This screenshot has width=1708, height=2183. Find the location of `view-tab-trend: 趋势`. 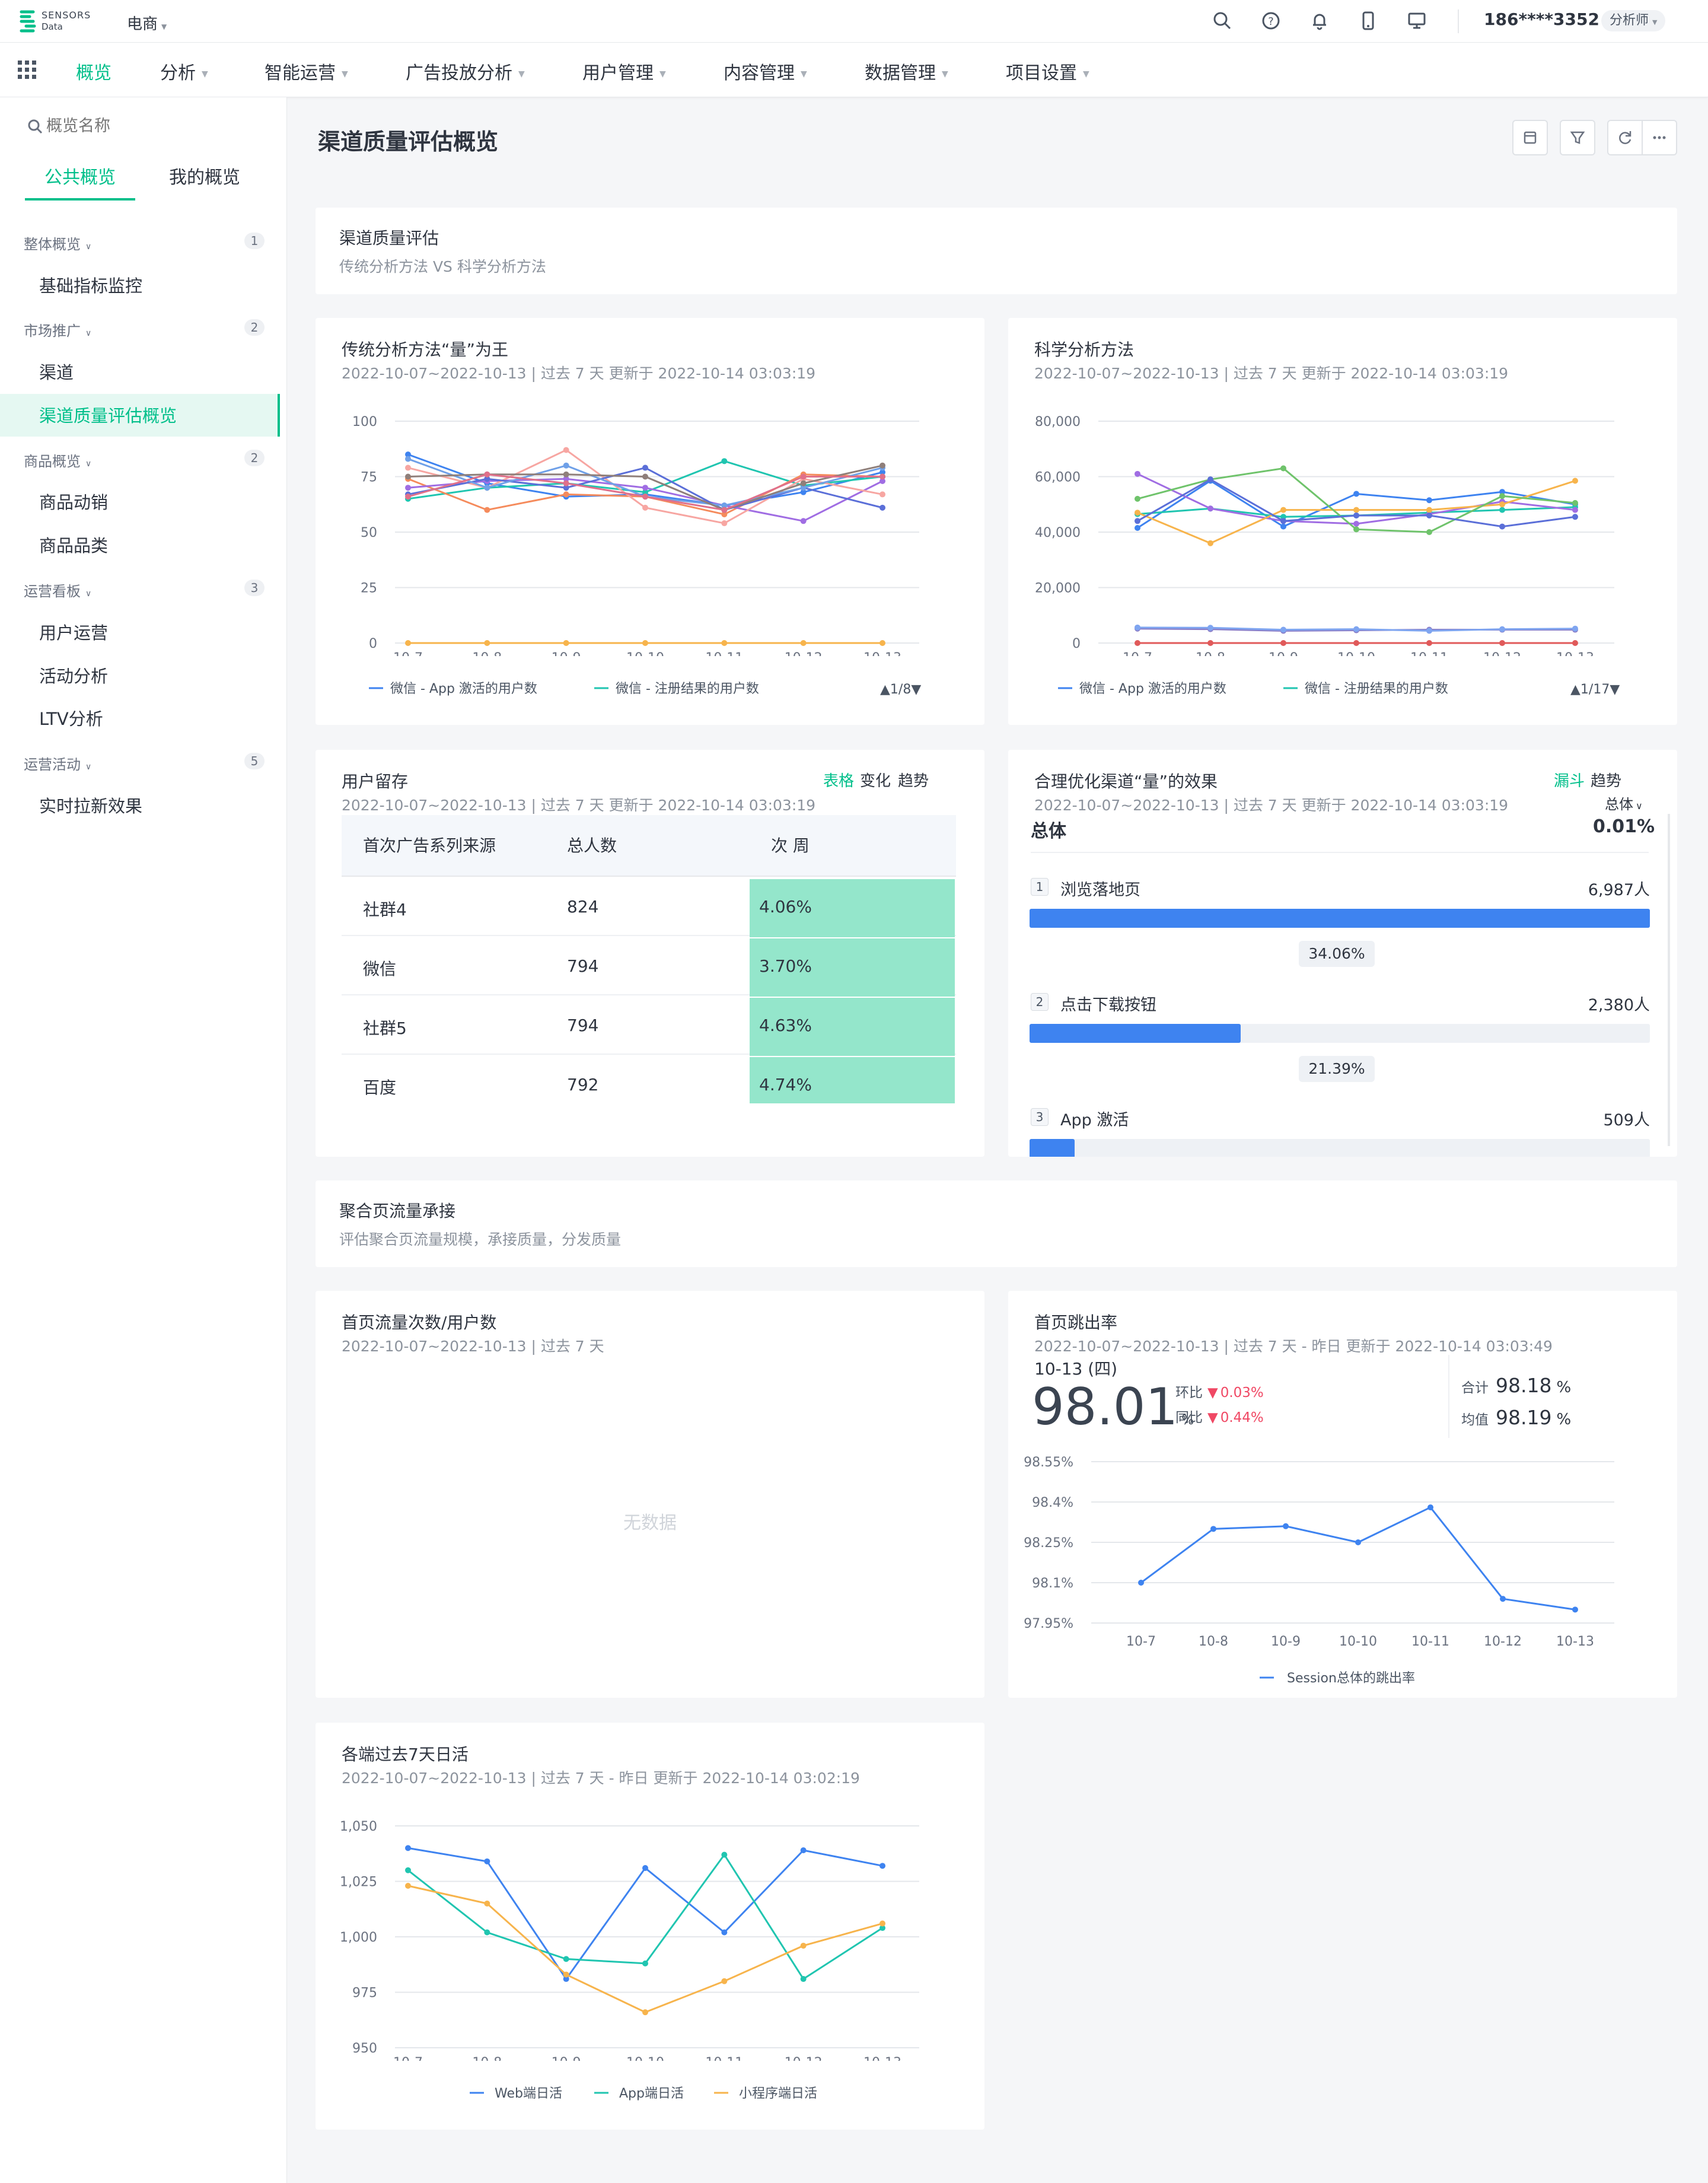

view-tab-trend: 趋势 is located at coordinates (1607, 781).